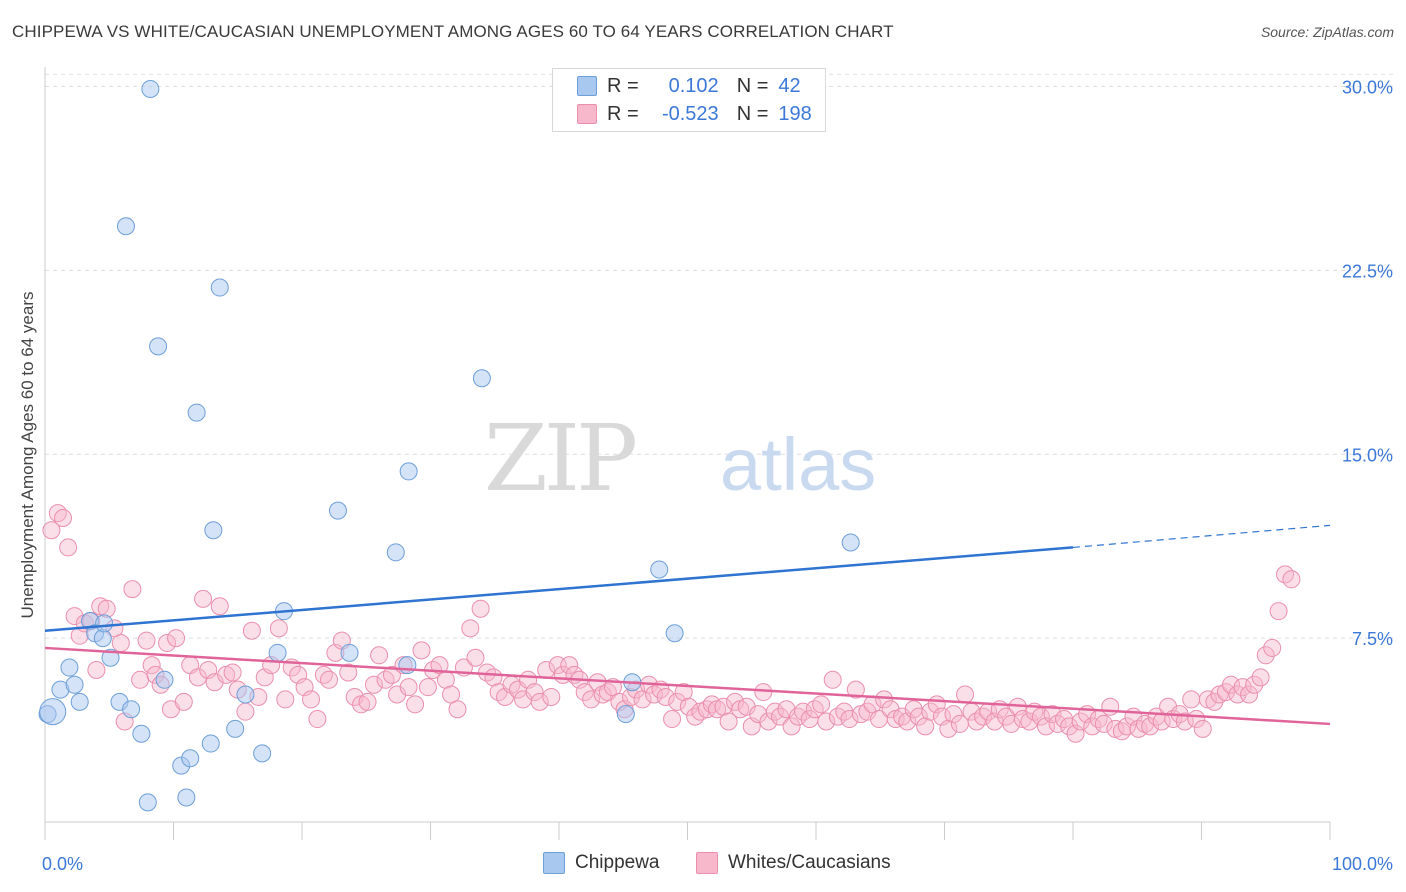 The height and width of the screenshot is (892, 1406). I want to click on legend-item-chippewa: Chippewa, so click(601, 863).